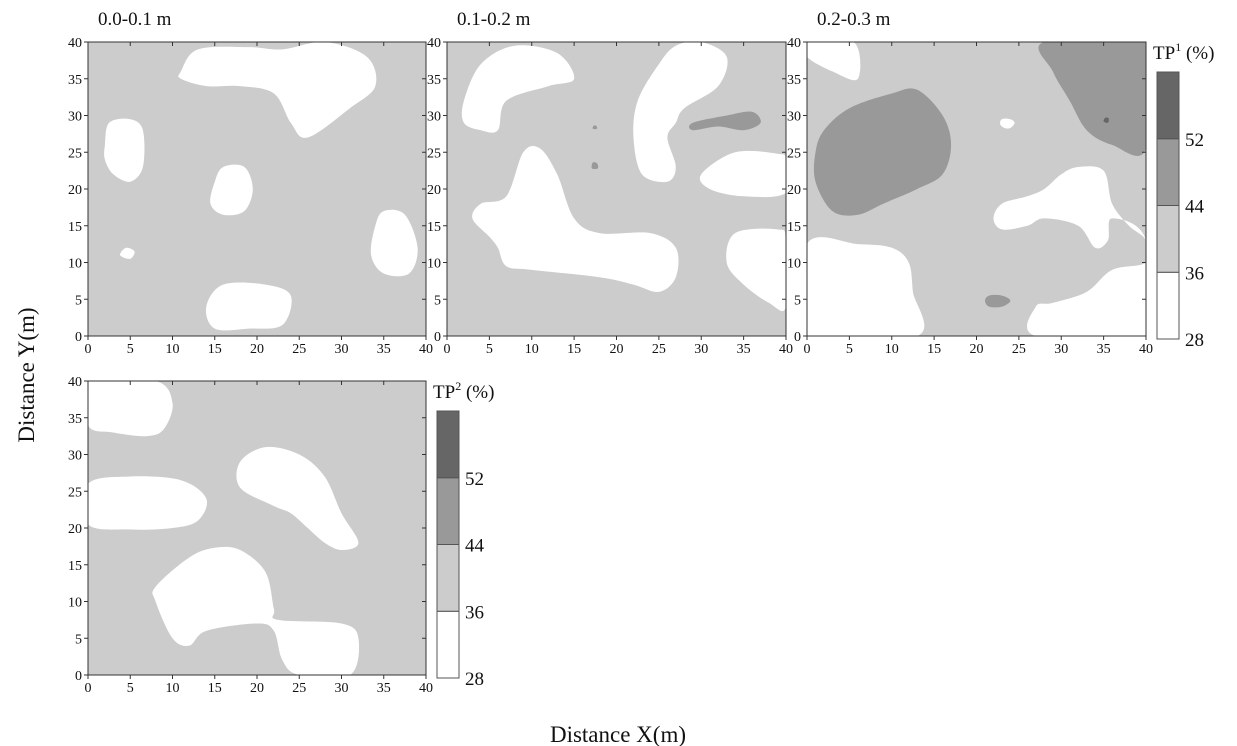 The image size is (1237, 746). Describe the element at coordinates (494, 19) in the screenshot. I see `panel-title: 0.1-0.2 m` at that location.